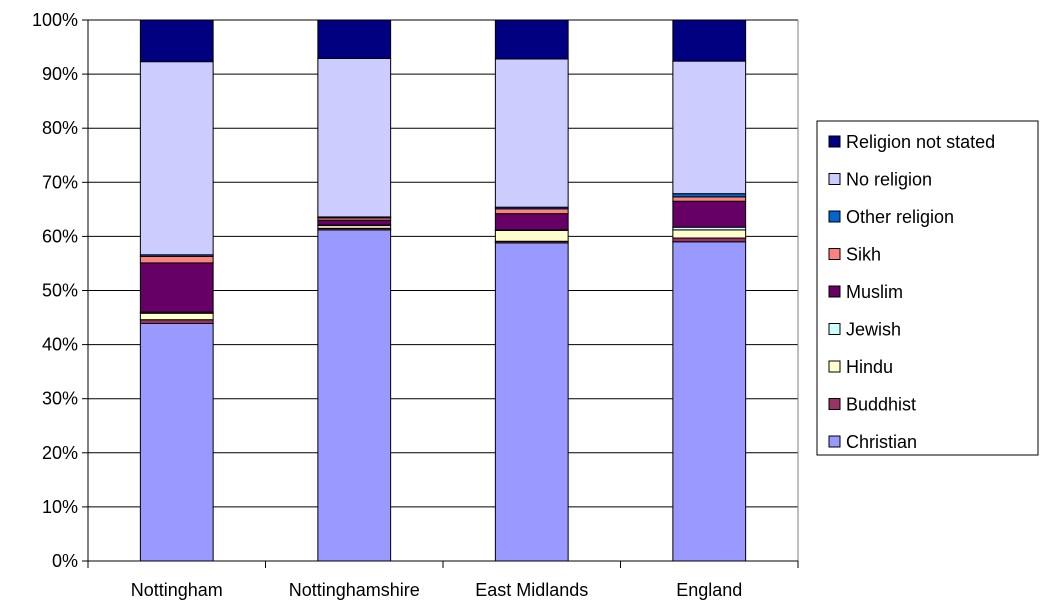 This screenshot has width=1042, height=608. What do you see at coordinates (177, 590) in the screenshot?
I see `x-tick-label: Nottingham` at bounding box center [177, 590].